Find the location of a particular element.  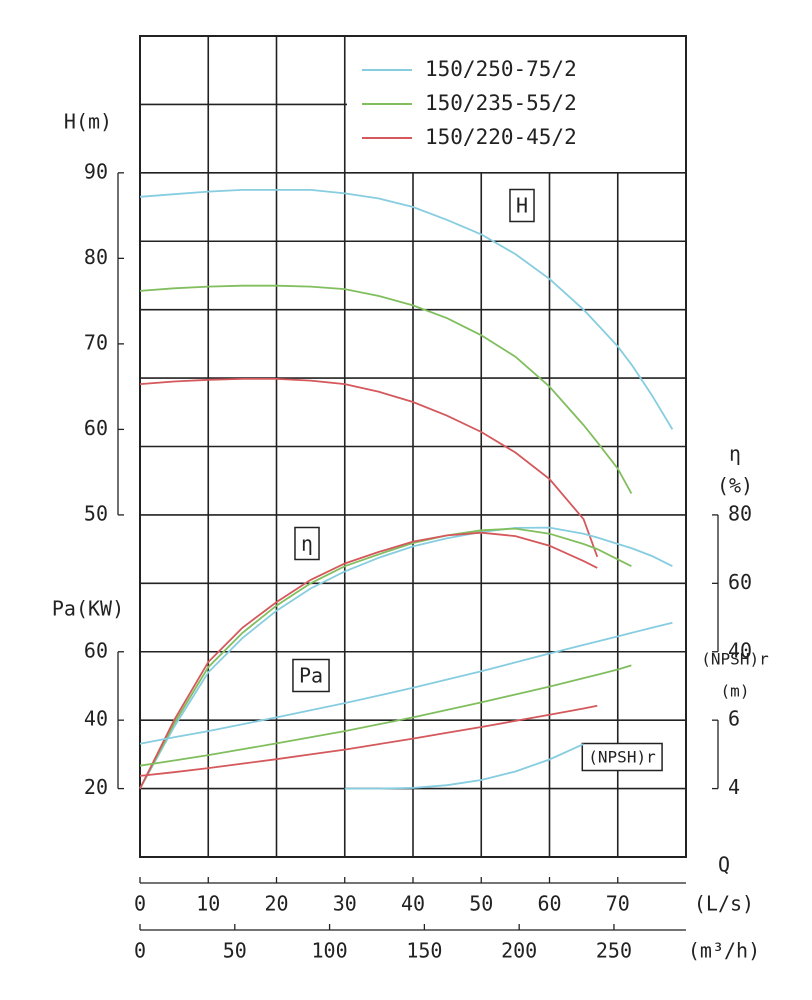

curve-label: (NPSH)r is located at coordinates (622, 757).